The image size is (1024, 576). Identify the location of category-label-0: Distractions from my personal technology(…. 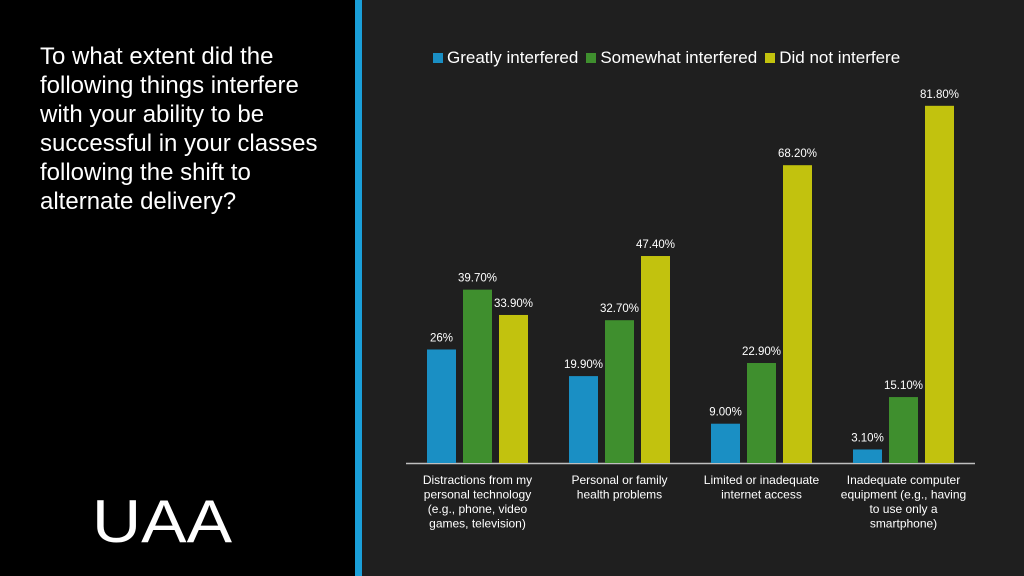
(477, 502).